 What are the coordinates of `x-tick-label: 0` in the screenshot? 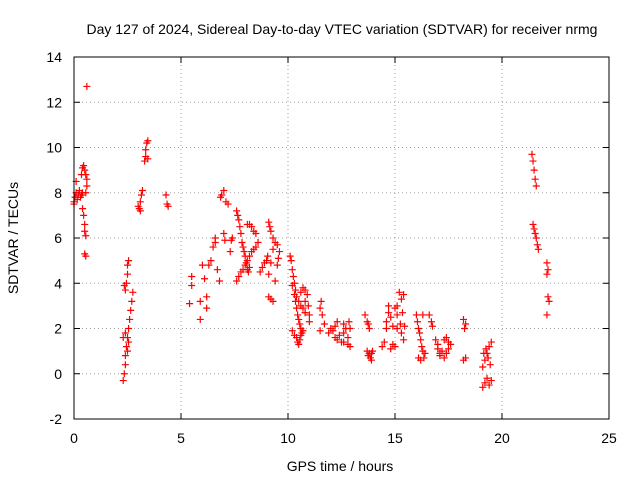 It's located at (74, 438).